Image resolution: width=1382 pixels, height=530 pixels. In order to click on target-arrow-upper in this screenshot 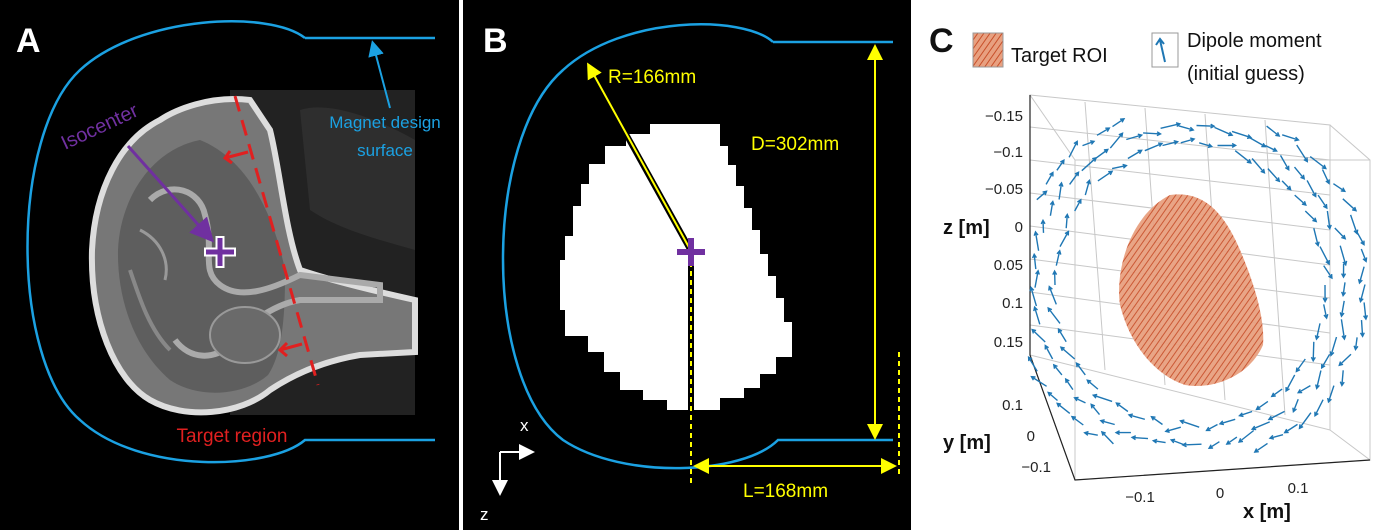, I will do `click(235, 157)`.